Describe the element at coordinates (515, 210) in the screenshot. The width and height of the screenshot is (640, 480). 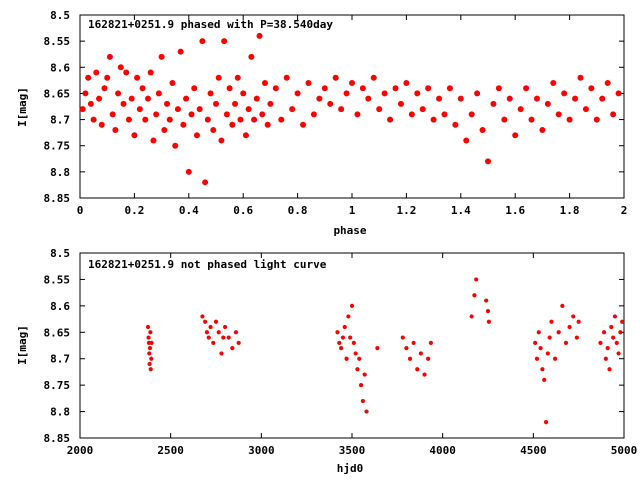
I see `phased-x-tick-label: 1.6` at that location.